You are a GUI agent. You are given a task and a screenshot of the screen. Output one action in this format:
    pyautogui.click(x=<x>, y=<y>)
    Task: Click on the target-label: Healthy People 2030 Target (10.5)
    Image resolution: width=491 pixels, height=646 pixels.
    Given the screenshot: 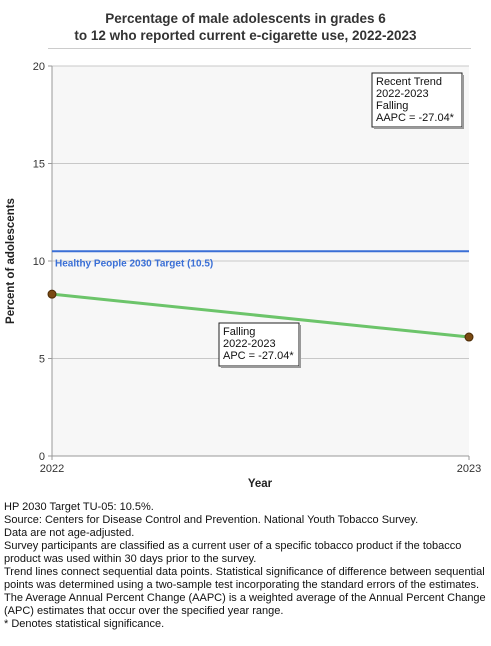 What is the action you would take?
    pyautogui.click(x=134, y=263)
    